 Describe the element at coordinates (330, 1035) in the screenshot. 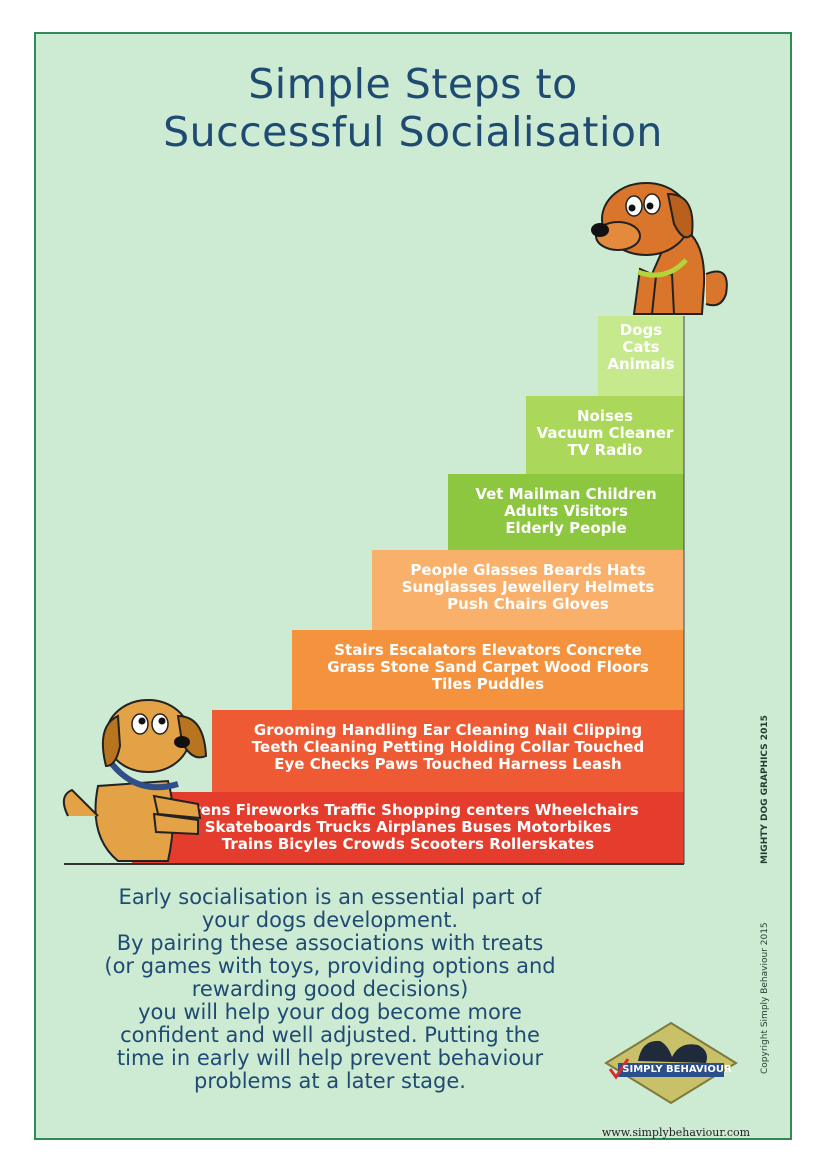

I see `body-text-line: confident and well adjusted. Putting the` at that location.